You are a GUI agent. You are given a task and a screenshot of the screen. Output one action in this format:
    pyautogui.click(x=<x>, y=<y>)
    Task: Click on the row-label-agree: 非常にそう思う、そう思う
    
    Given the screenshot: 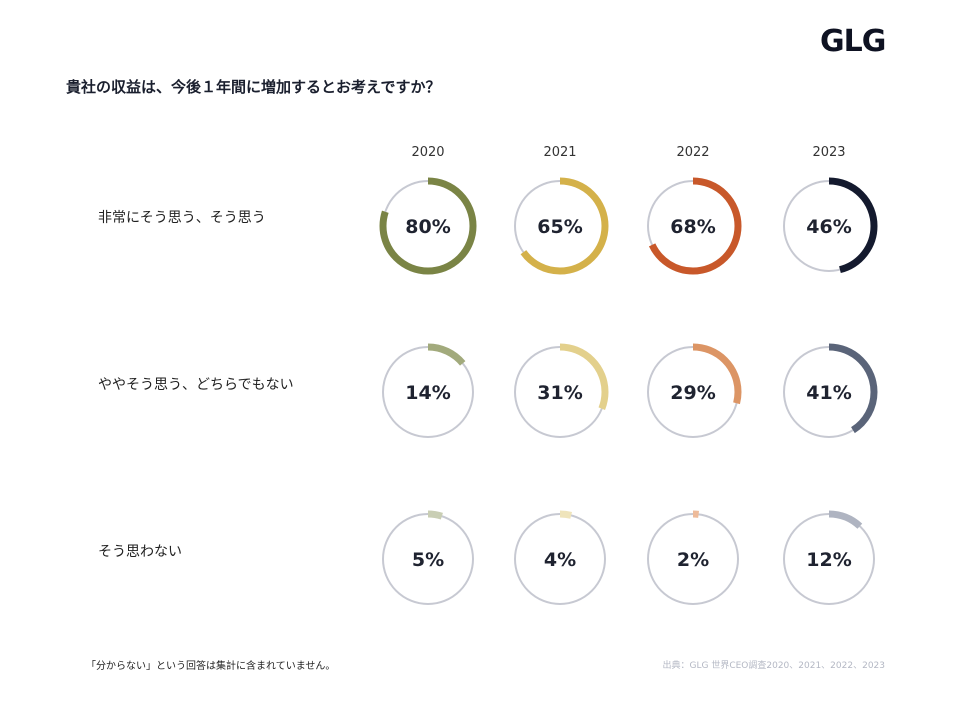 What is the action you would take?
    pyautogui.click(x=182, y=218)
    